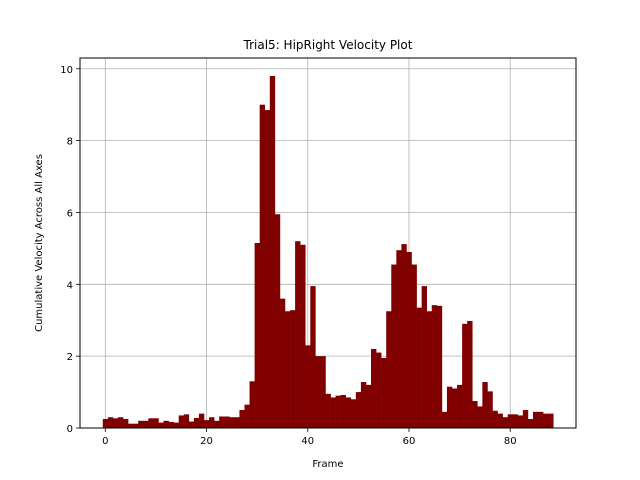 This screenshot has height=480, width=640. I want to click on x-tick-label: 20, so click(206, 441).